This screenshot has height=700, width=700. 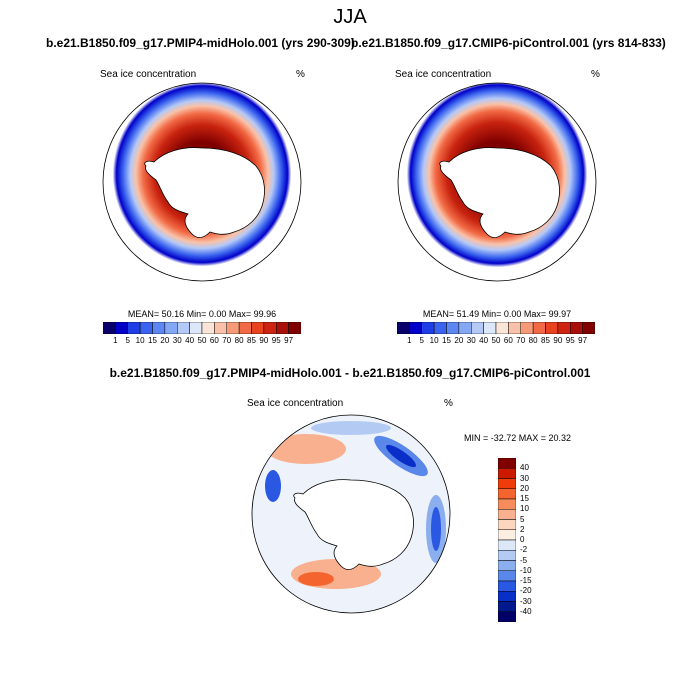 I want to click on panel1-colorbar-tick-label: 90, so click(x=264, y=340).